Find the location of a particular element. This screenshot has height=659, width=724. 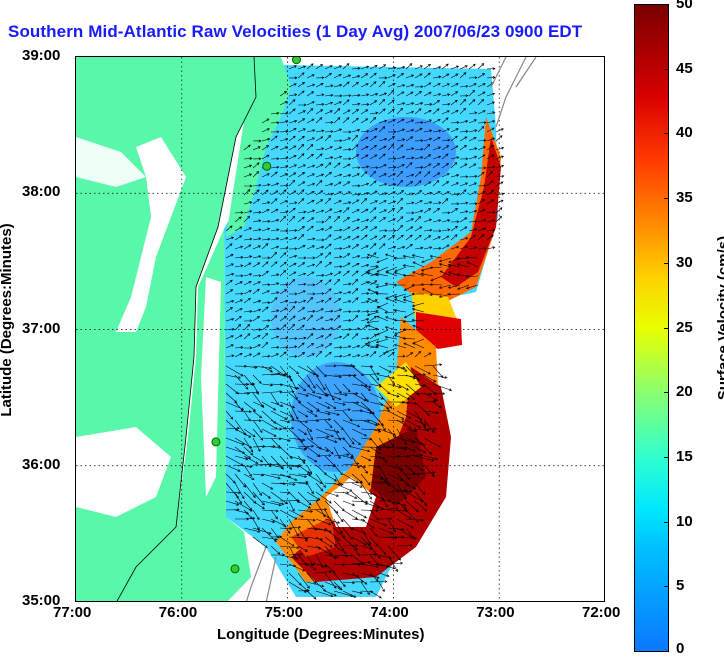

y-tick-label: 38:00 is located at coordinates (41, 192).